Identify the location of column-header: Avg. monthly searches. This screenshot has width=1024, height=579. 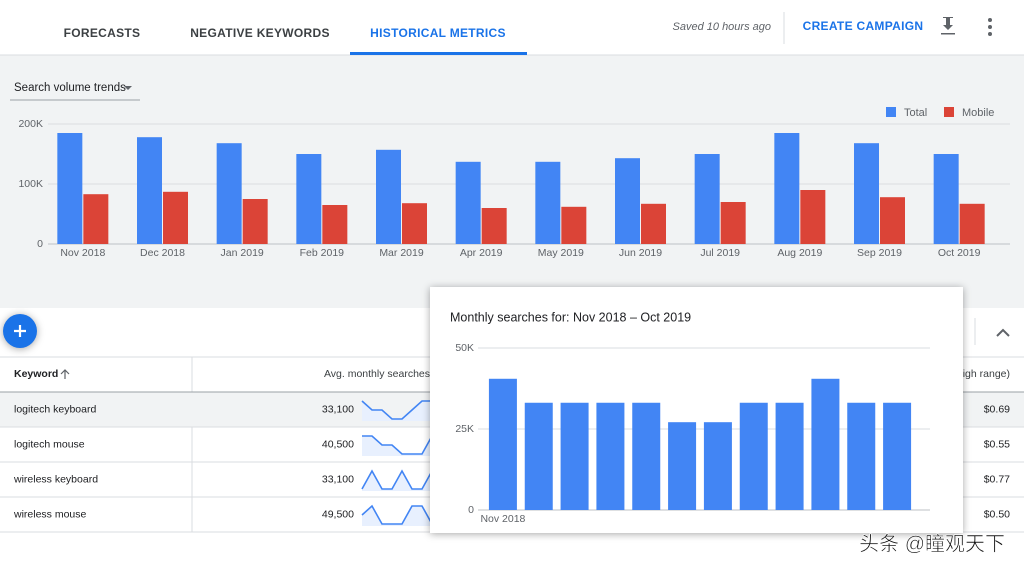
(377, 374).